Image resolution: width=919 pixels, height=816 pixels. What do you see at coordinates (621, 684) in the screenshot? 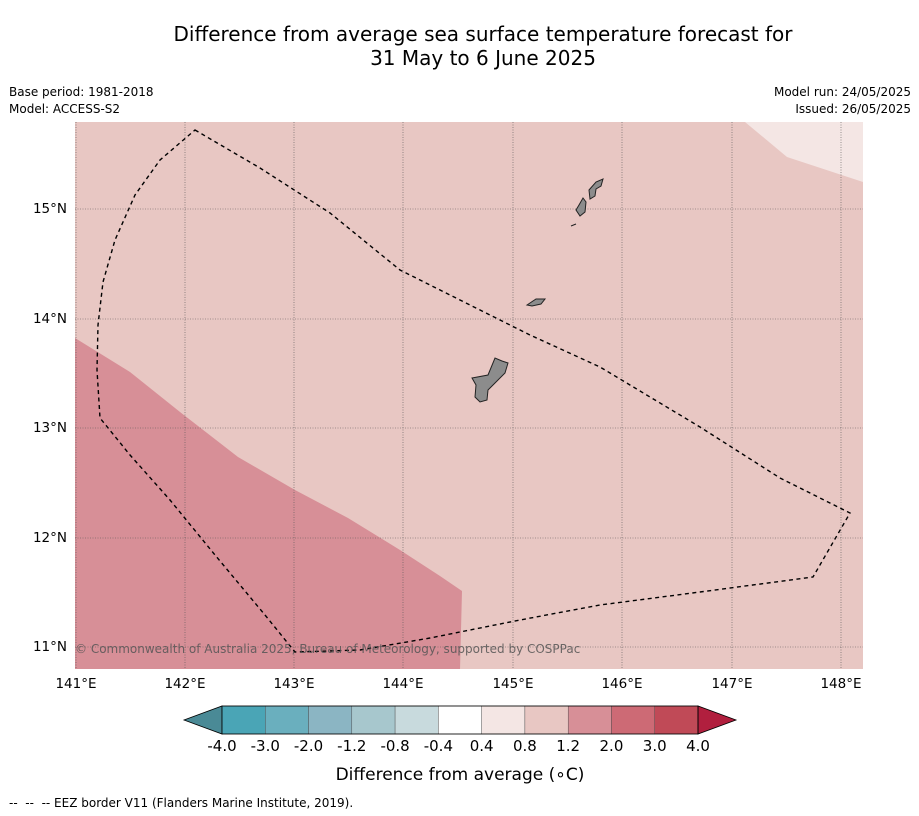
I see `lon-label-146: 146°E` at bounding box center [621, 684].